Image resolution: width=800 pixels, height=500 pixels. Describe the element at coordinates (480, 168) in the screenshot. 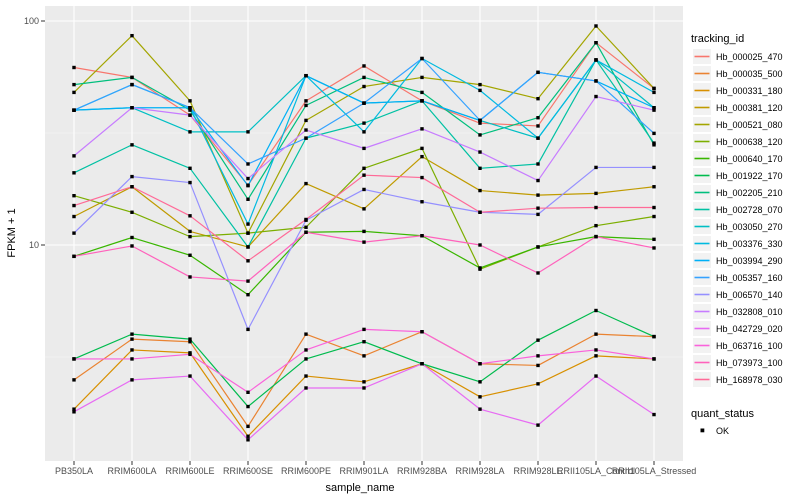

I see `point-Hb_002728_070-RRIM928LA` at that location.